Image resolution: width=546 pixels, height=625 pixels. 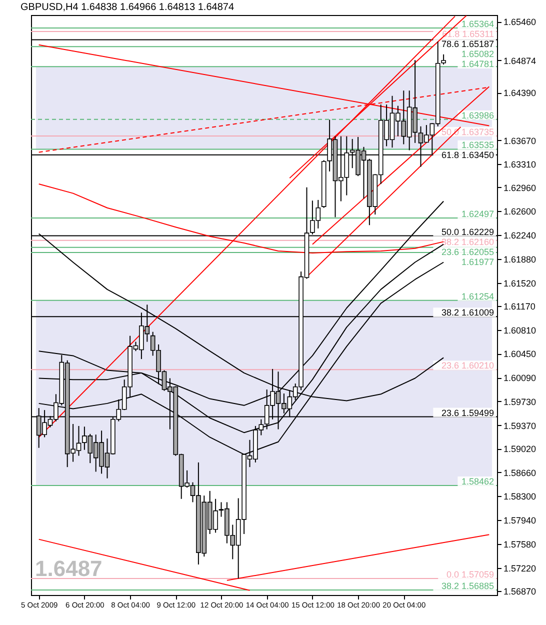 I want to click on y-tick-label: 1.62600, so click(x=520, y=211).